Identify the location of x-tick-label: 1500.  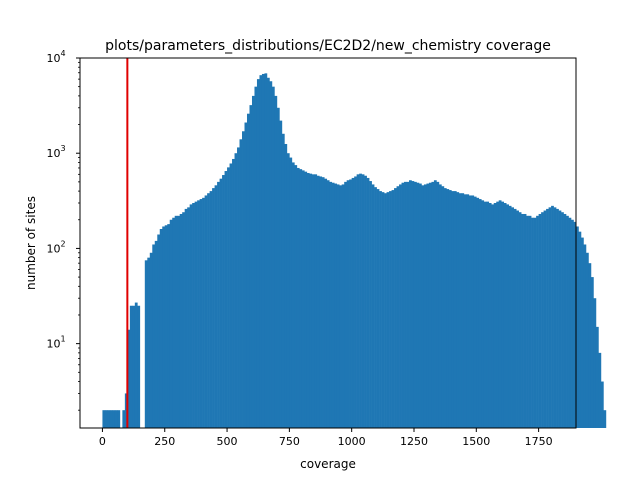
(476, 441).